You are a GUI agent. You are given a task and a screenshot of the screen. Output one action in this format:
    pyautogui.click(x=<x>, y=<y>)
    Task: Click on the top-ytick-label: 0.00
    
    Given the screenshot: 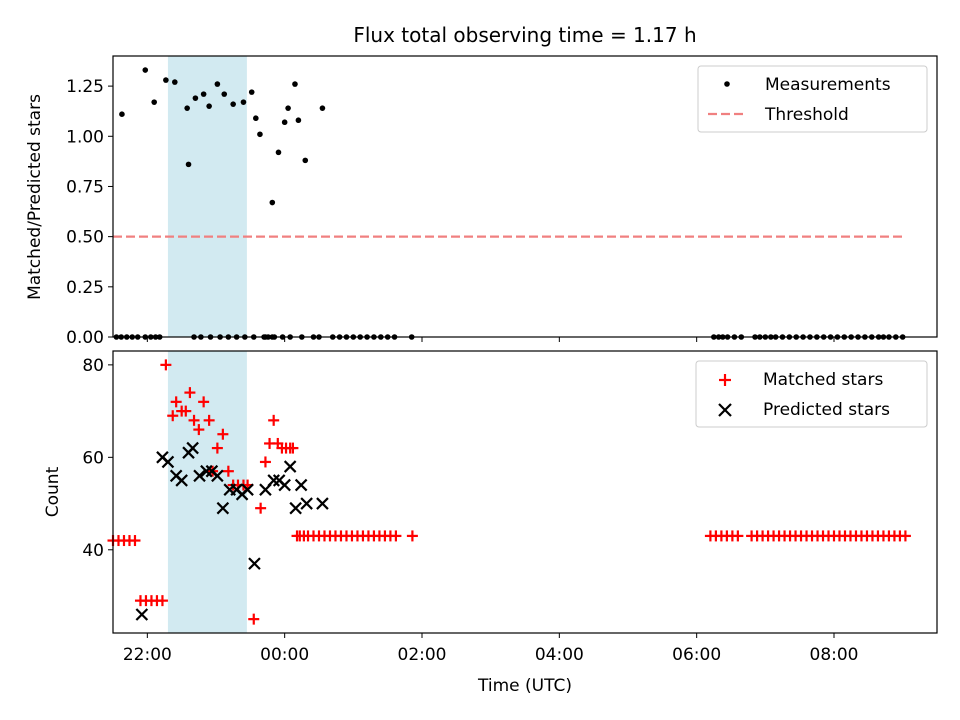 What is the action you would take?
    pyautogui.click(x=85, y=338)
    